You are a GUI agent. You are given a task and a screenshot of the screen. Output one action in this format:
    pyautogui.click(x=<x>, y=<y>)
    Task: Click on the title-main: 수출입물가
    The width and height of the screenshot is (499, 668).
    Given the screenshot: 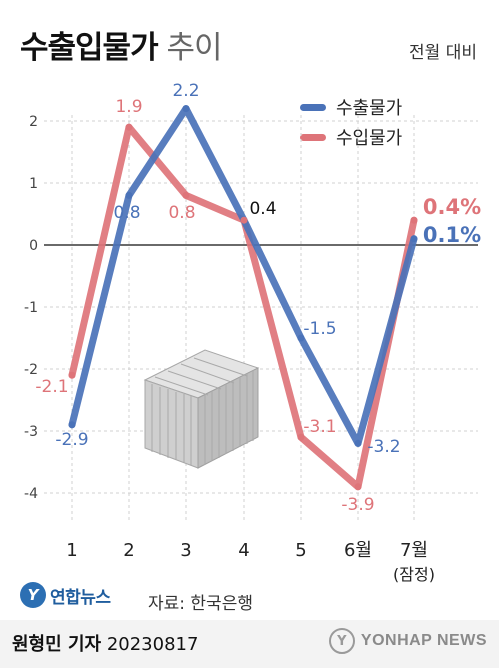 What is the action you would take?
    pyautogui.click(x=89, y=48)
    